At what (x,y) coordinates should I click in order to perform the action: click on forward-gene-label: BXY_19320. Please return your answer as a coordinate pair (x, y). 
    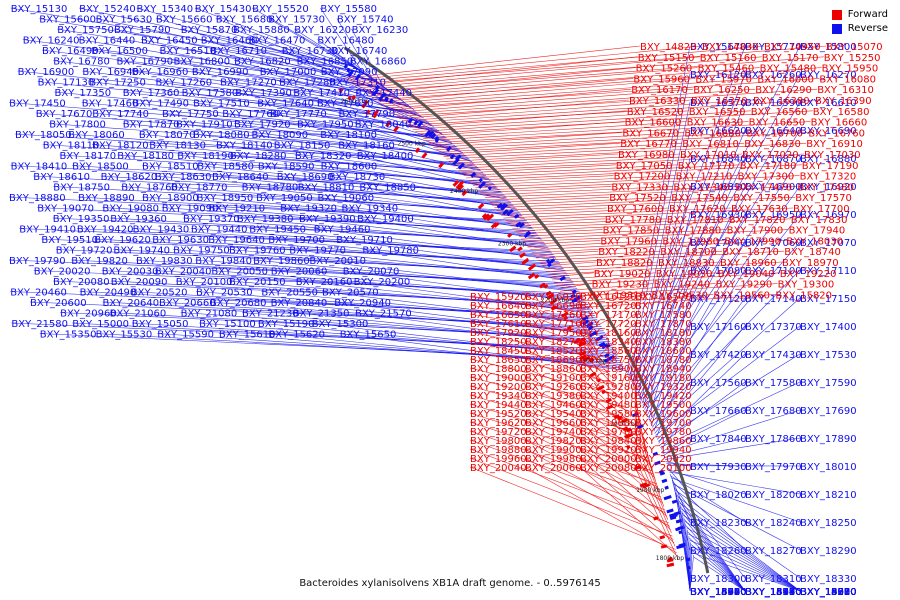
    Looking at the image, I should click on (663, 387).